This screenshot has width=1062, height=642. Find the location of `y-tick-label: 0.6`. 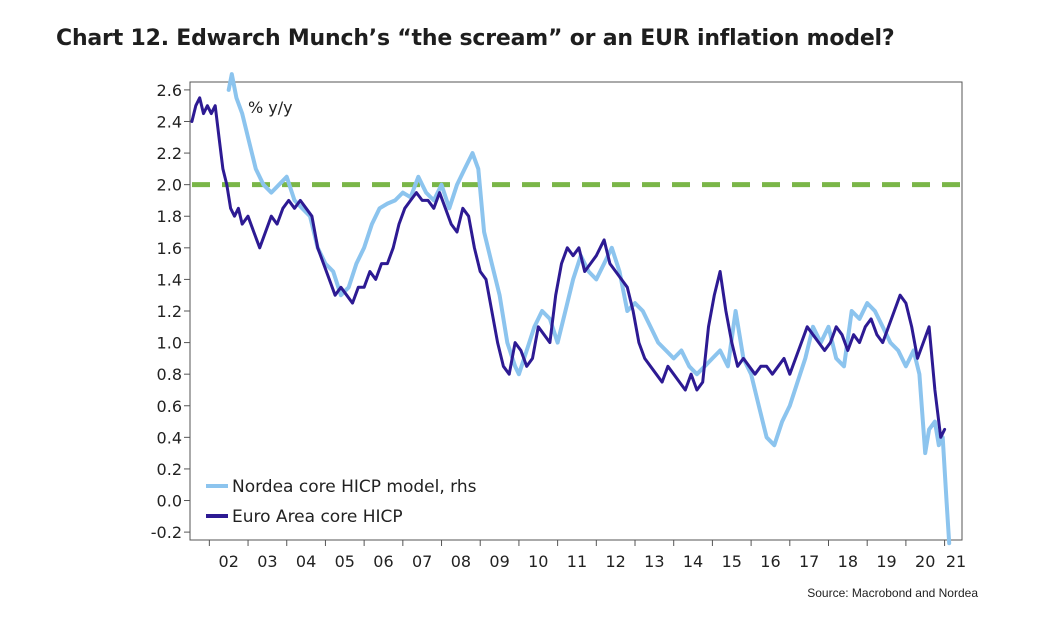

y-tick-label: 0.6 is located at coordinates (169, 406).